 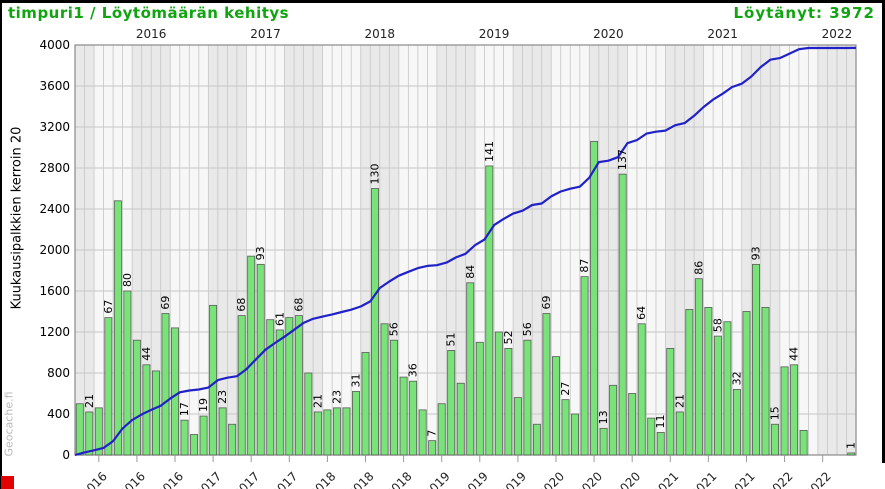 I want to click on bar-value-label: 32, so click(x=736, y=378).